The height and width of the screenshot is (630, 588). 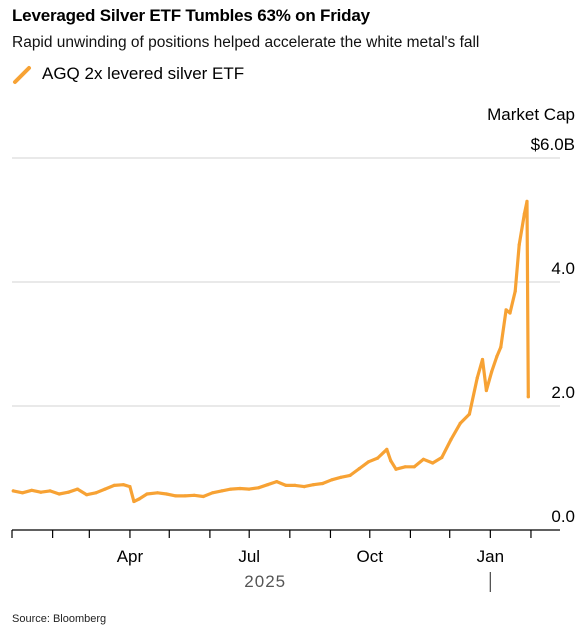 What do you see at coordinates (285, 560) in the screenshot?
I see `x-axis` at bounding box center [285, 560].